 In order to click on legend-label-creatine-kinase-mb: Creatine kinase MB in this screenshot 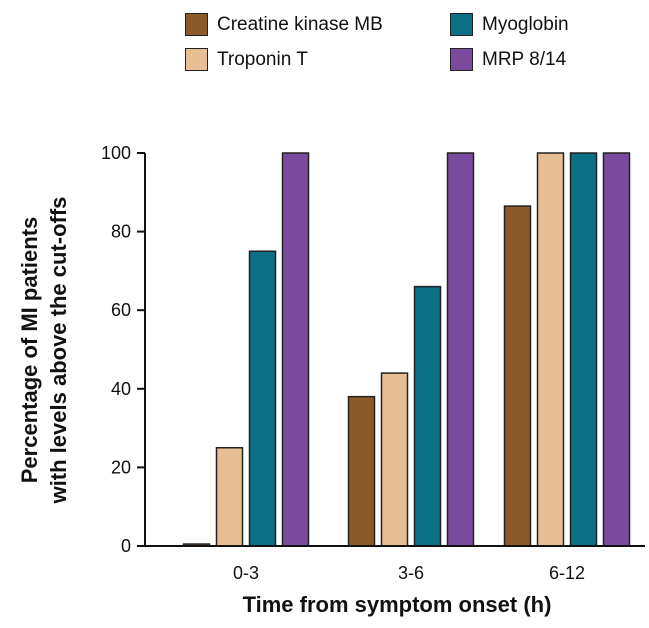, I will do `click(300, 24)`.